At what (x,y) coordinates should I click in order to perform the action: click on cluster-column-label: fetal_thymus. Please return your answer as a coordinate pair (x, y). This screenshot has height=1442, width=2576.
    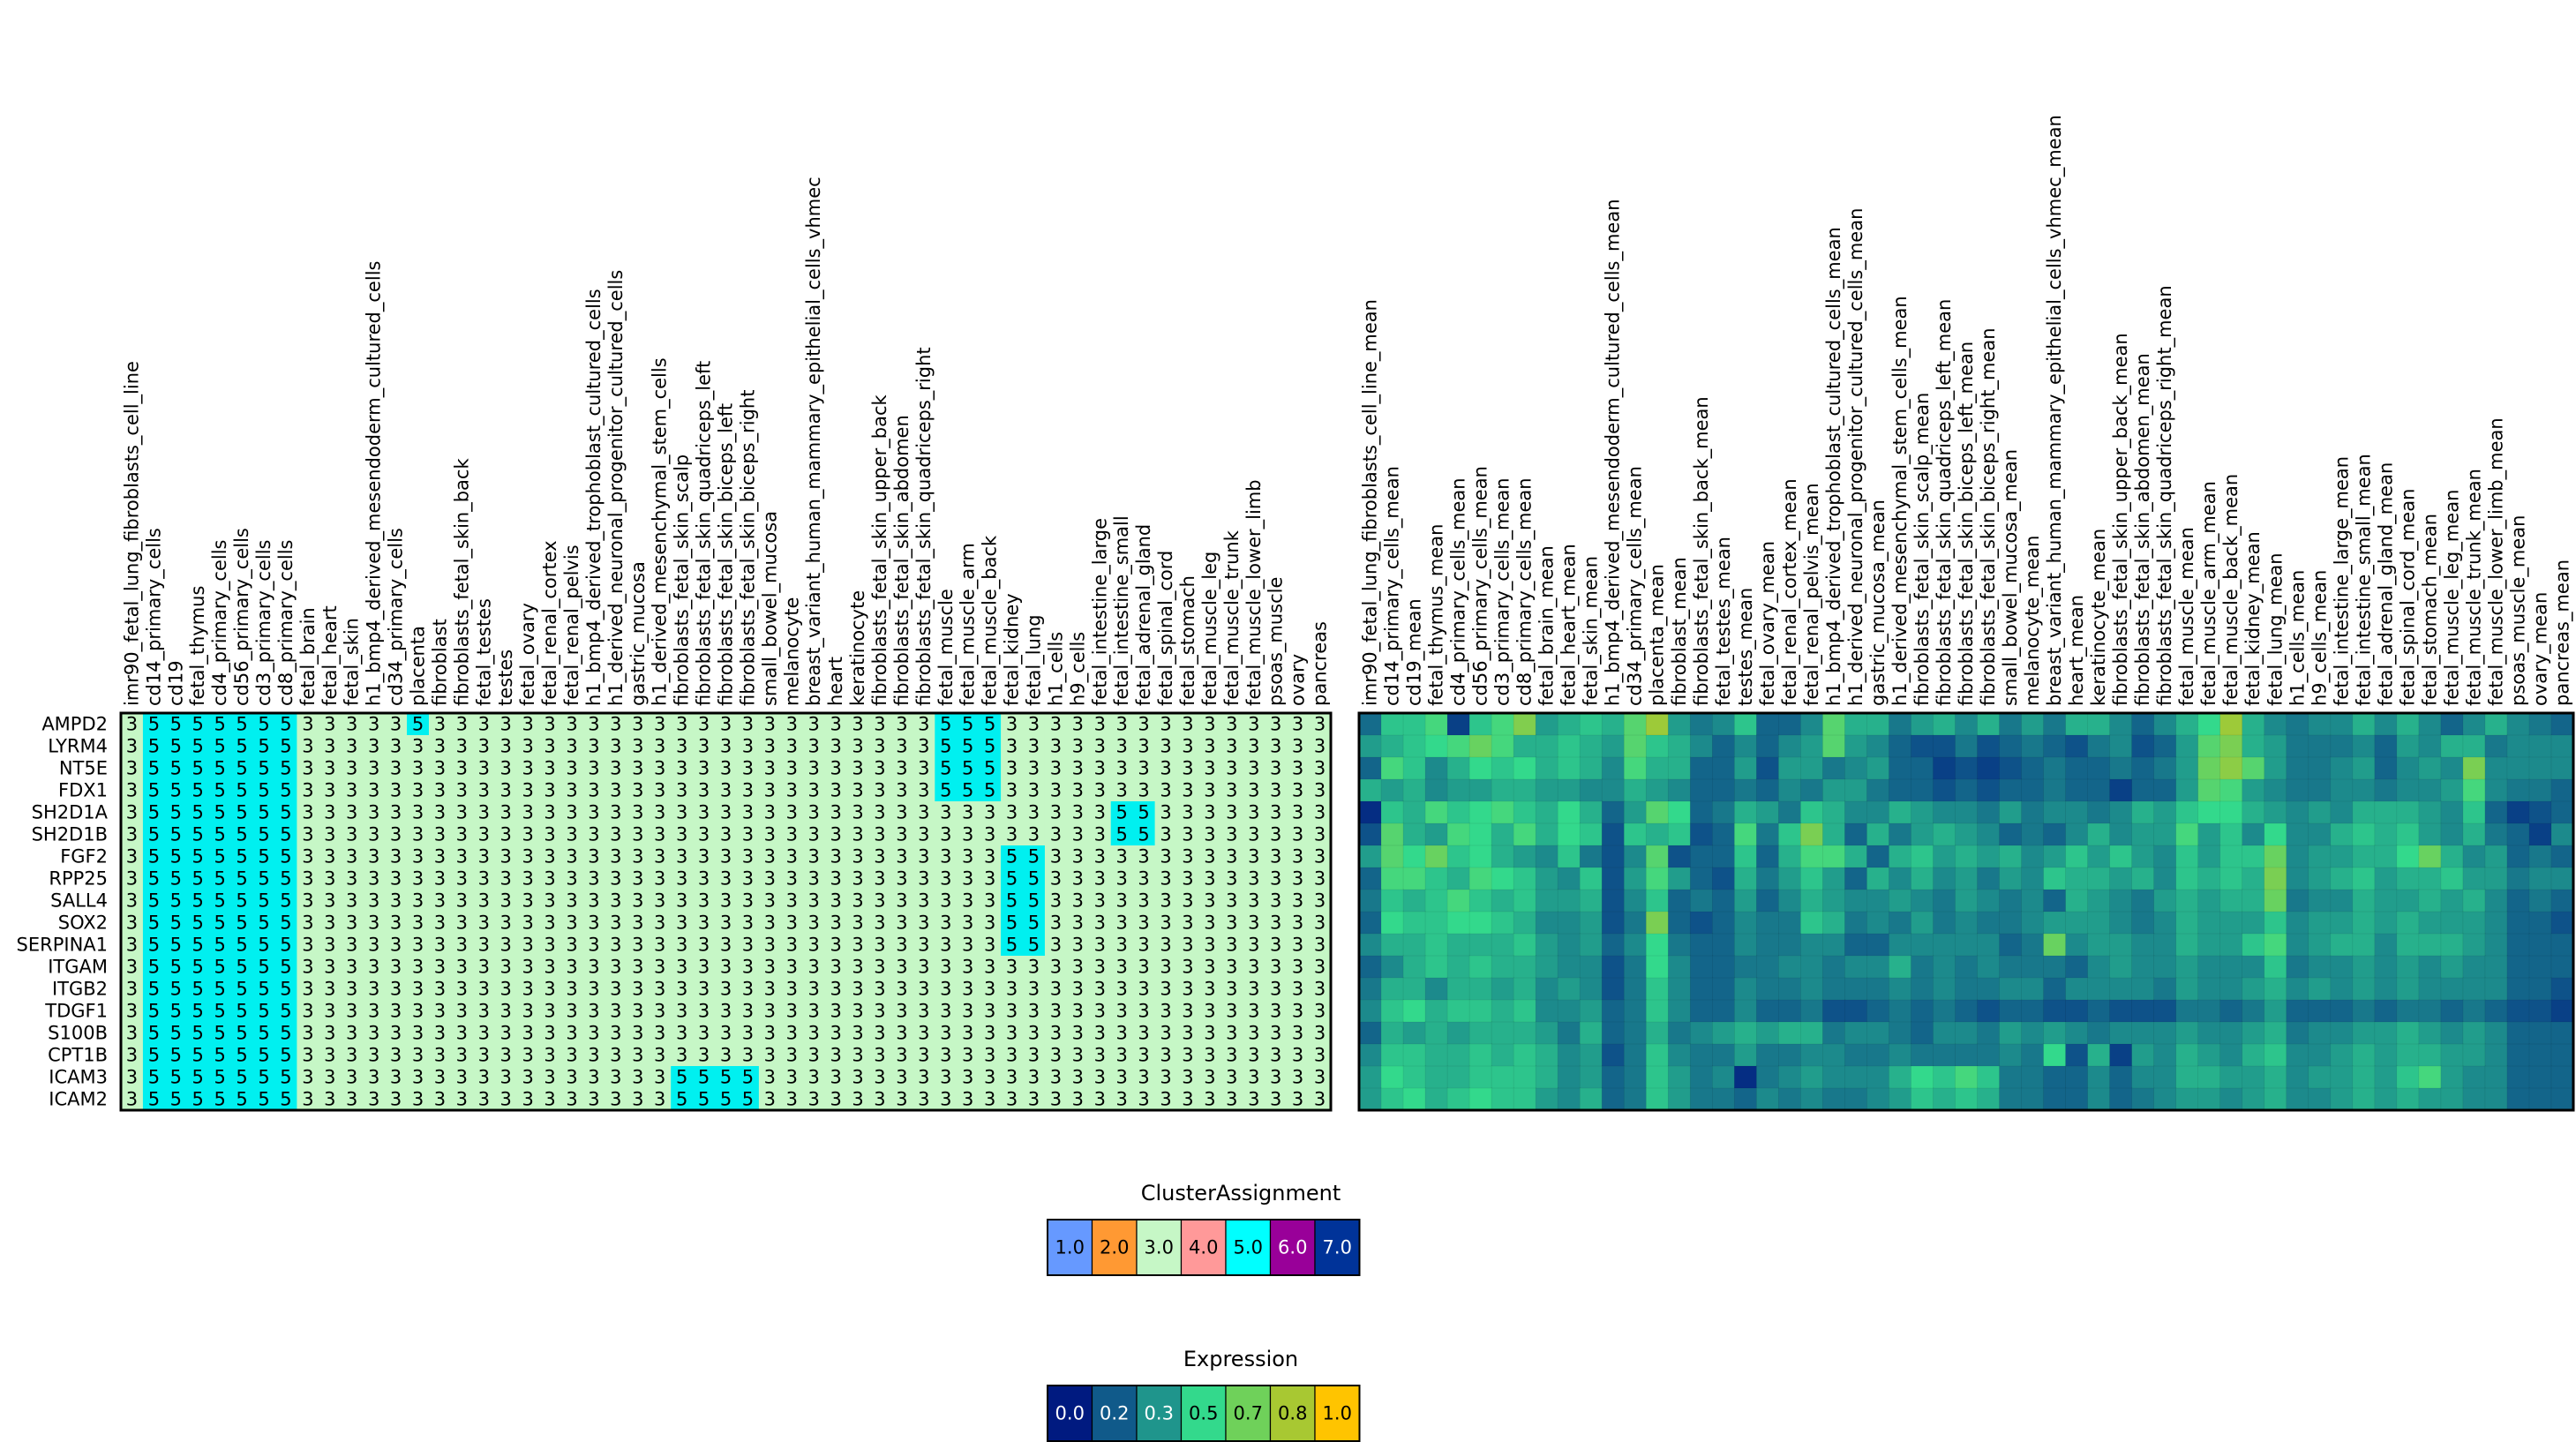
    Looking at the image, I should click on (198, 646).